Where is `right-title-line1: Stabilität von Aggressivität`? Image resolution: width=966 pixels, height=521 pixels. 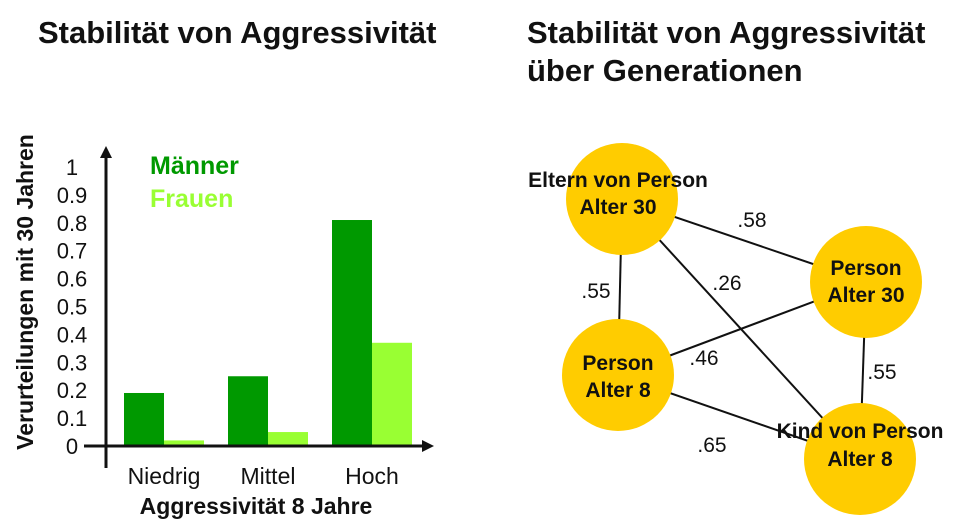 right-title-line1: Stabilität von Aggressivität is located at coordinates (726, 32).